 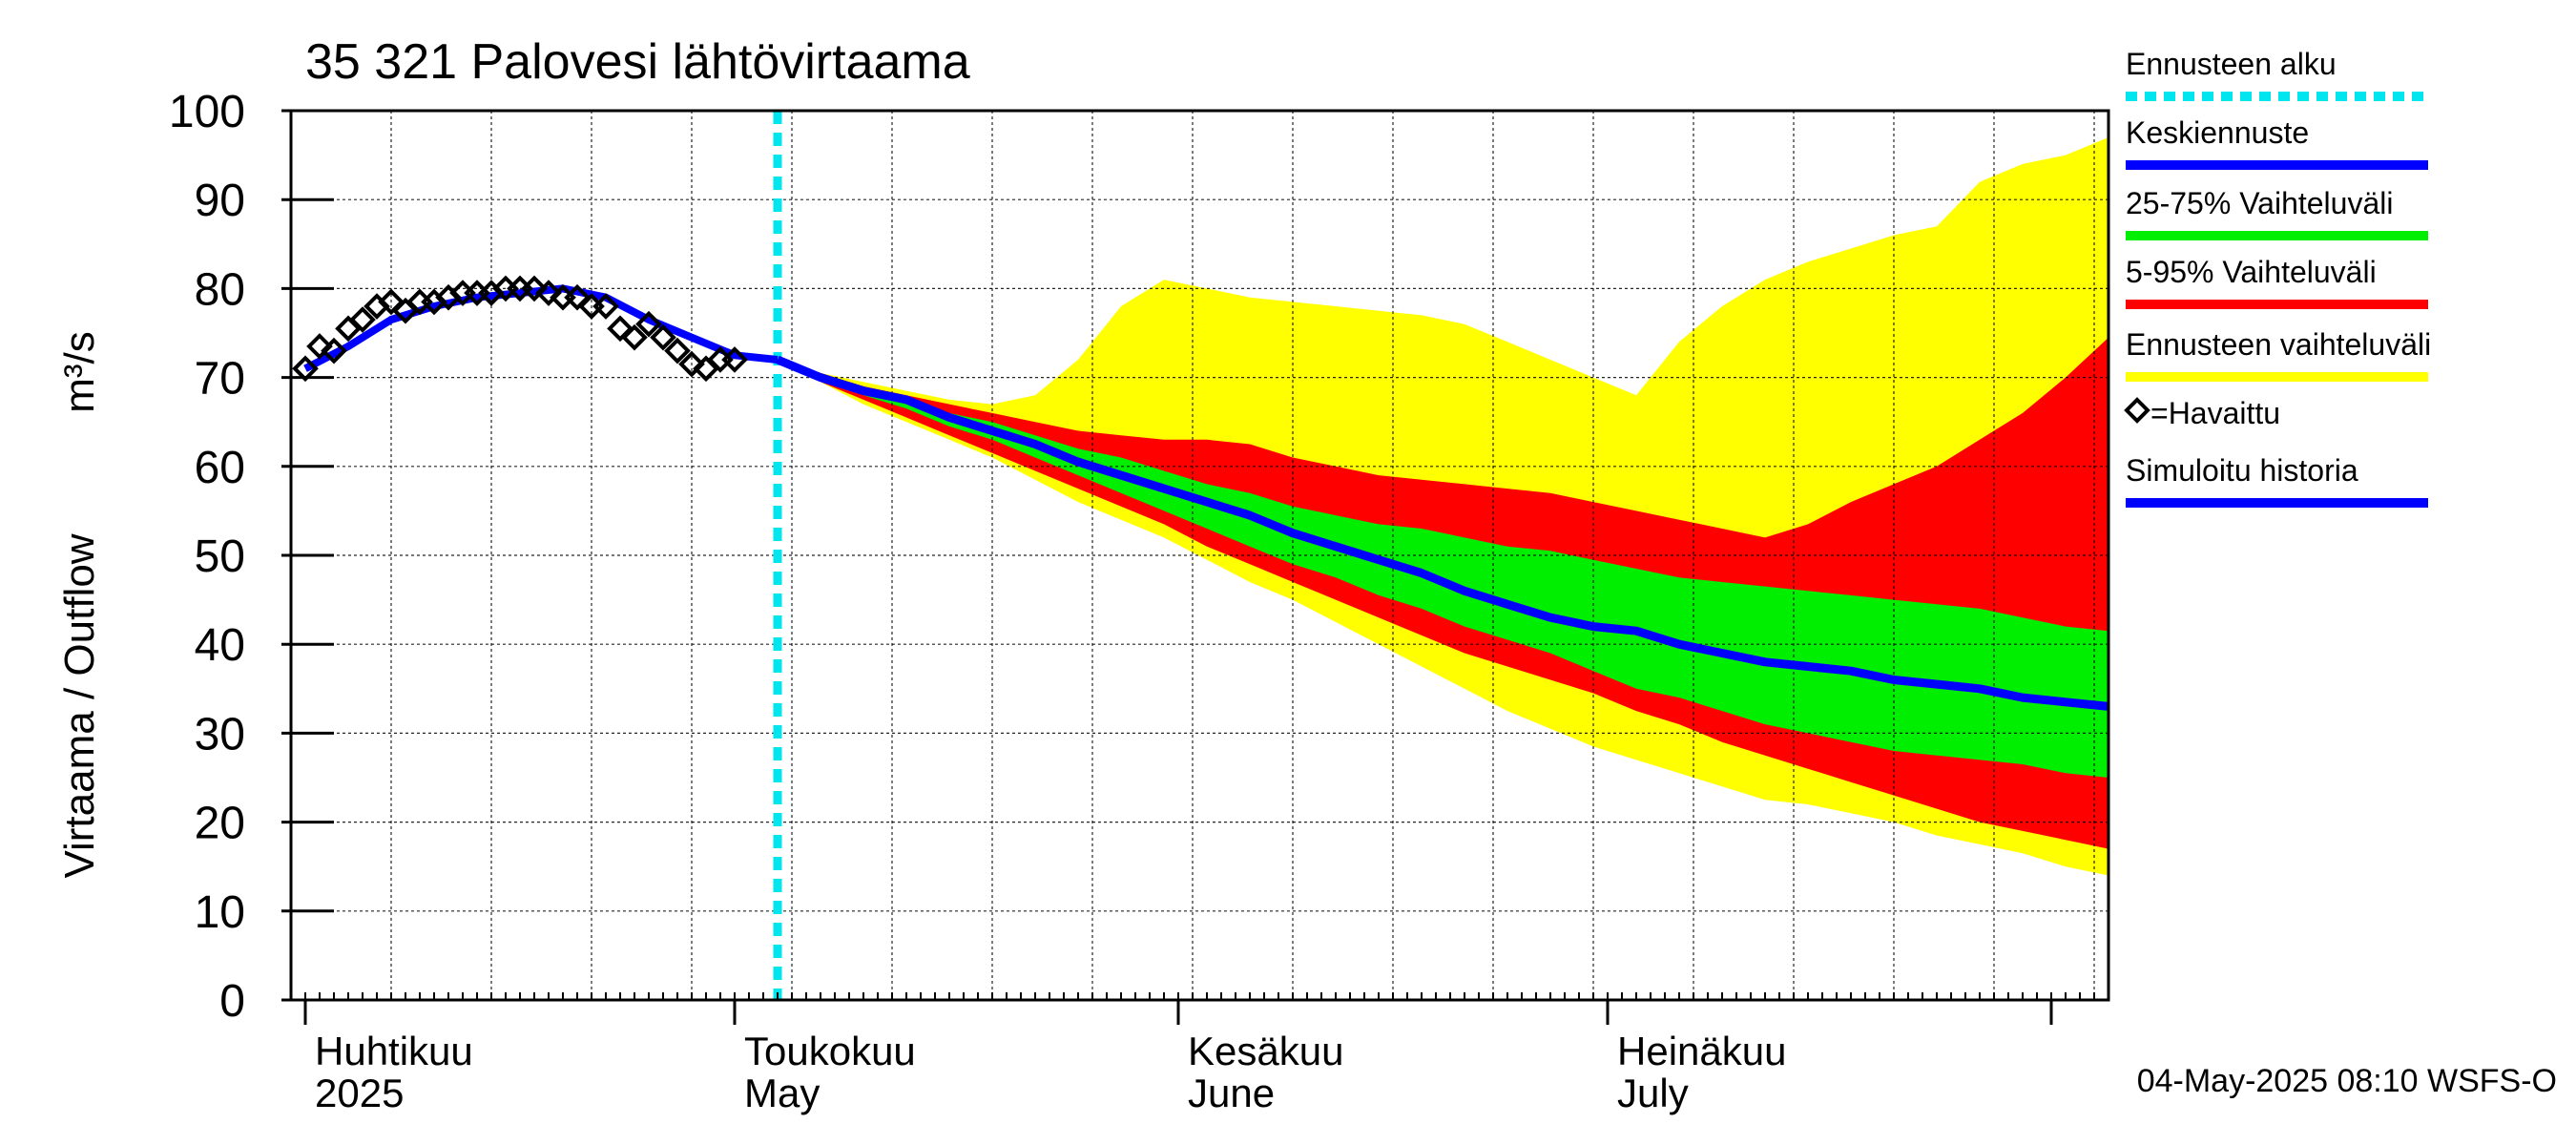 I want to click on y-tick-label: 90, so click(x=220, y=201).